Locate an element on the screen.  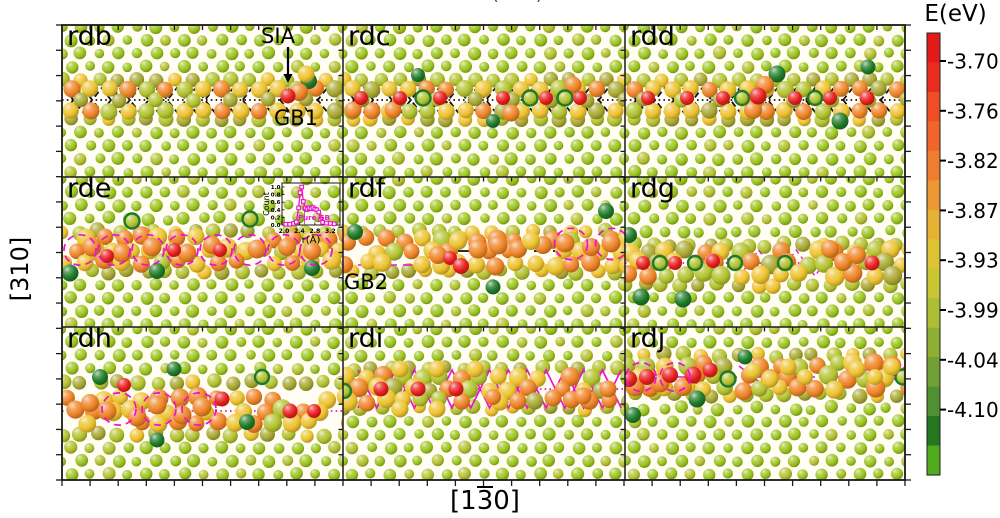
caption-remnant-text: ( ) is located at coordinates (552, 2).